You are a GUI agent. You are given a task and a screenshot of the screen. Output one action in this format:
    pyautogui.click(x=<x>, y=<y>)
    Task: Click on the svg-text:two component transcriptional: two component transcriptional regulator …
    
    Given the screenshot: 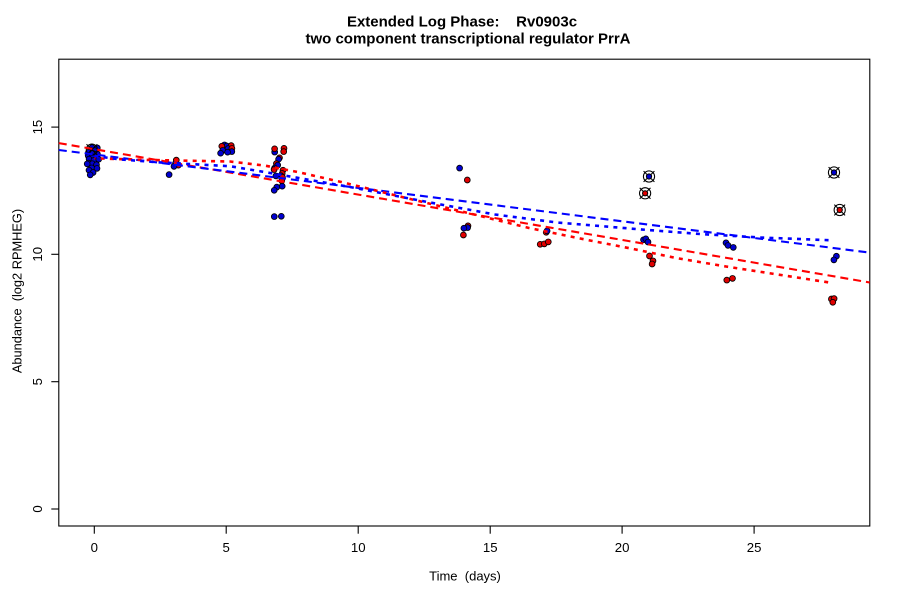 What is the action you would take?
    pyautogui.click(x=467, y=39)
    